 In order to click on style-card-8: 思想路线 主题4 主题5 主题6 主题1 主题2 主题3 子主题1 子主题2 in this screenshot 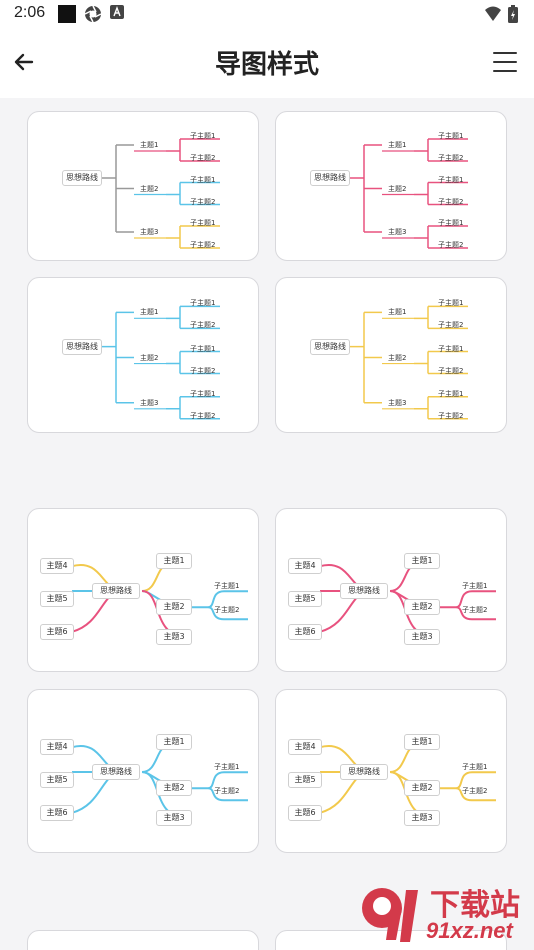, I will do `click(391, 771)`.